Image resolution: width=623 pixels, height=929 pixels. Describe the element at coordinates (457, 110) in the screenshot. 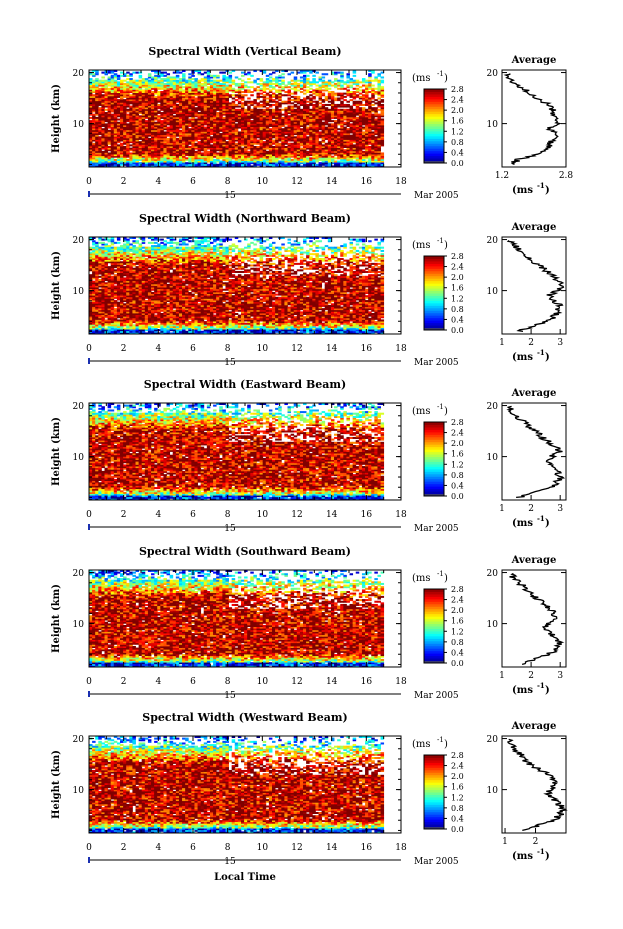

I see `colorbar-tick-label: 2.0` at that location.